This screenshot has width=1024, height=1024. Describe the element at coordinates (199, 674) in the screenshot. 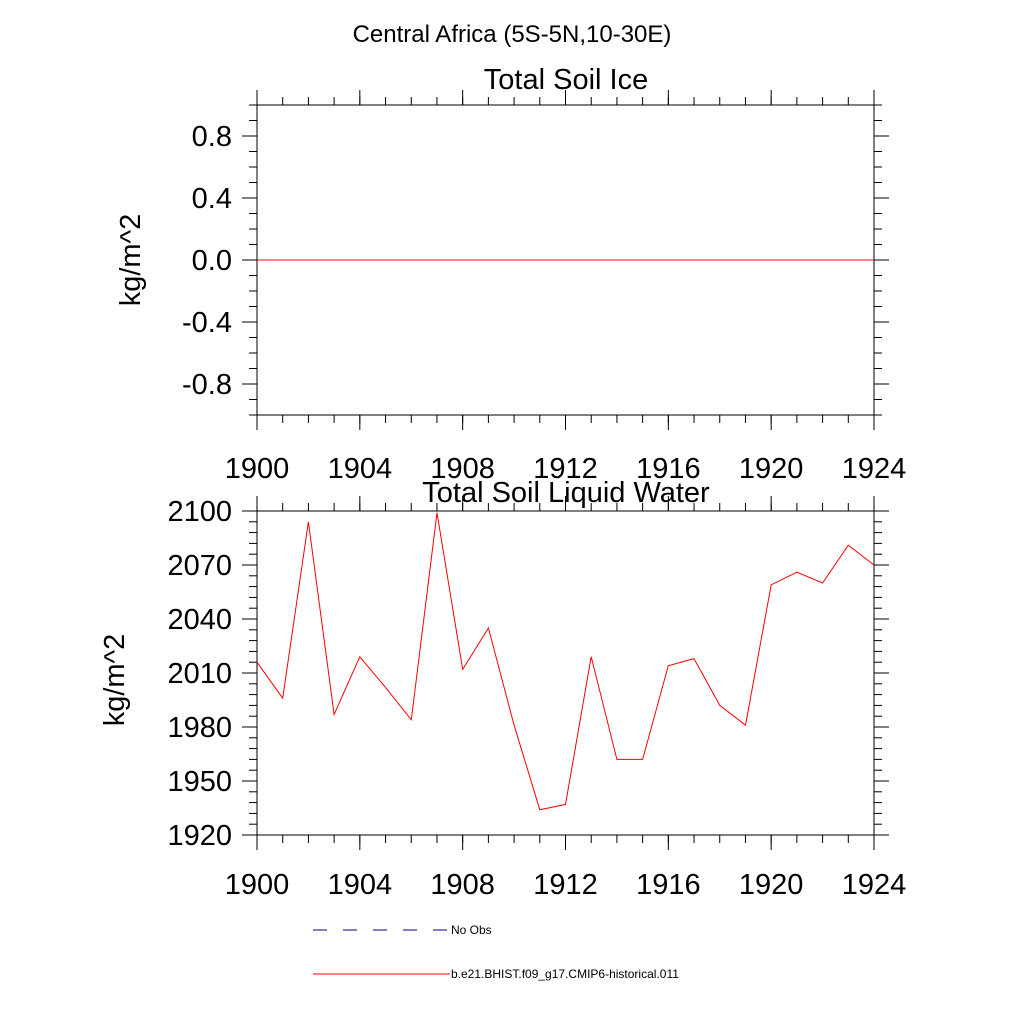

I see `y-tick-label: 2010` at that location.